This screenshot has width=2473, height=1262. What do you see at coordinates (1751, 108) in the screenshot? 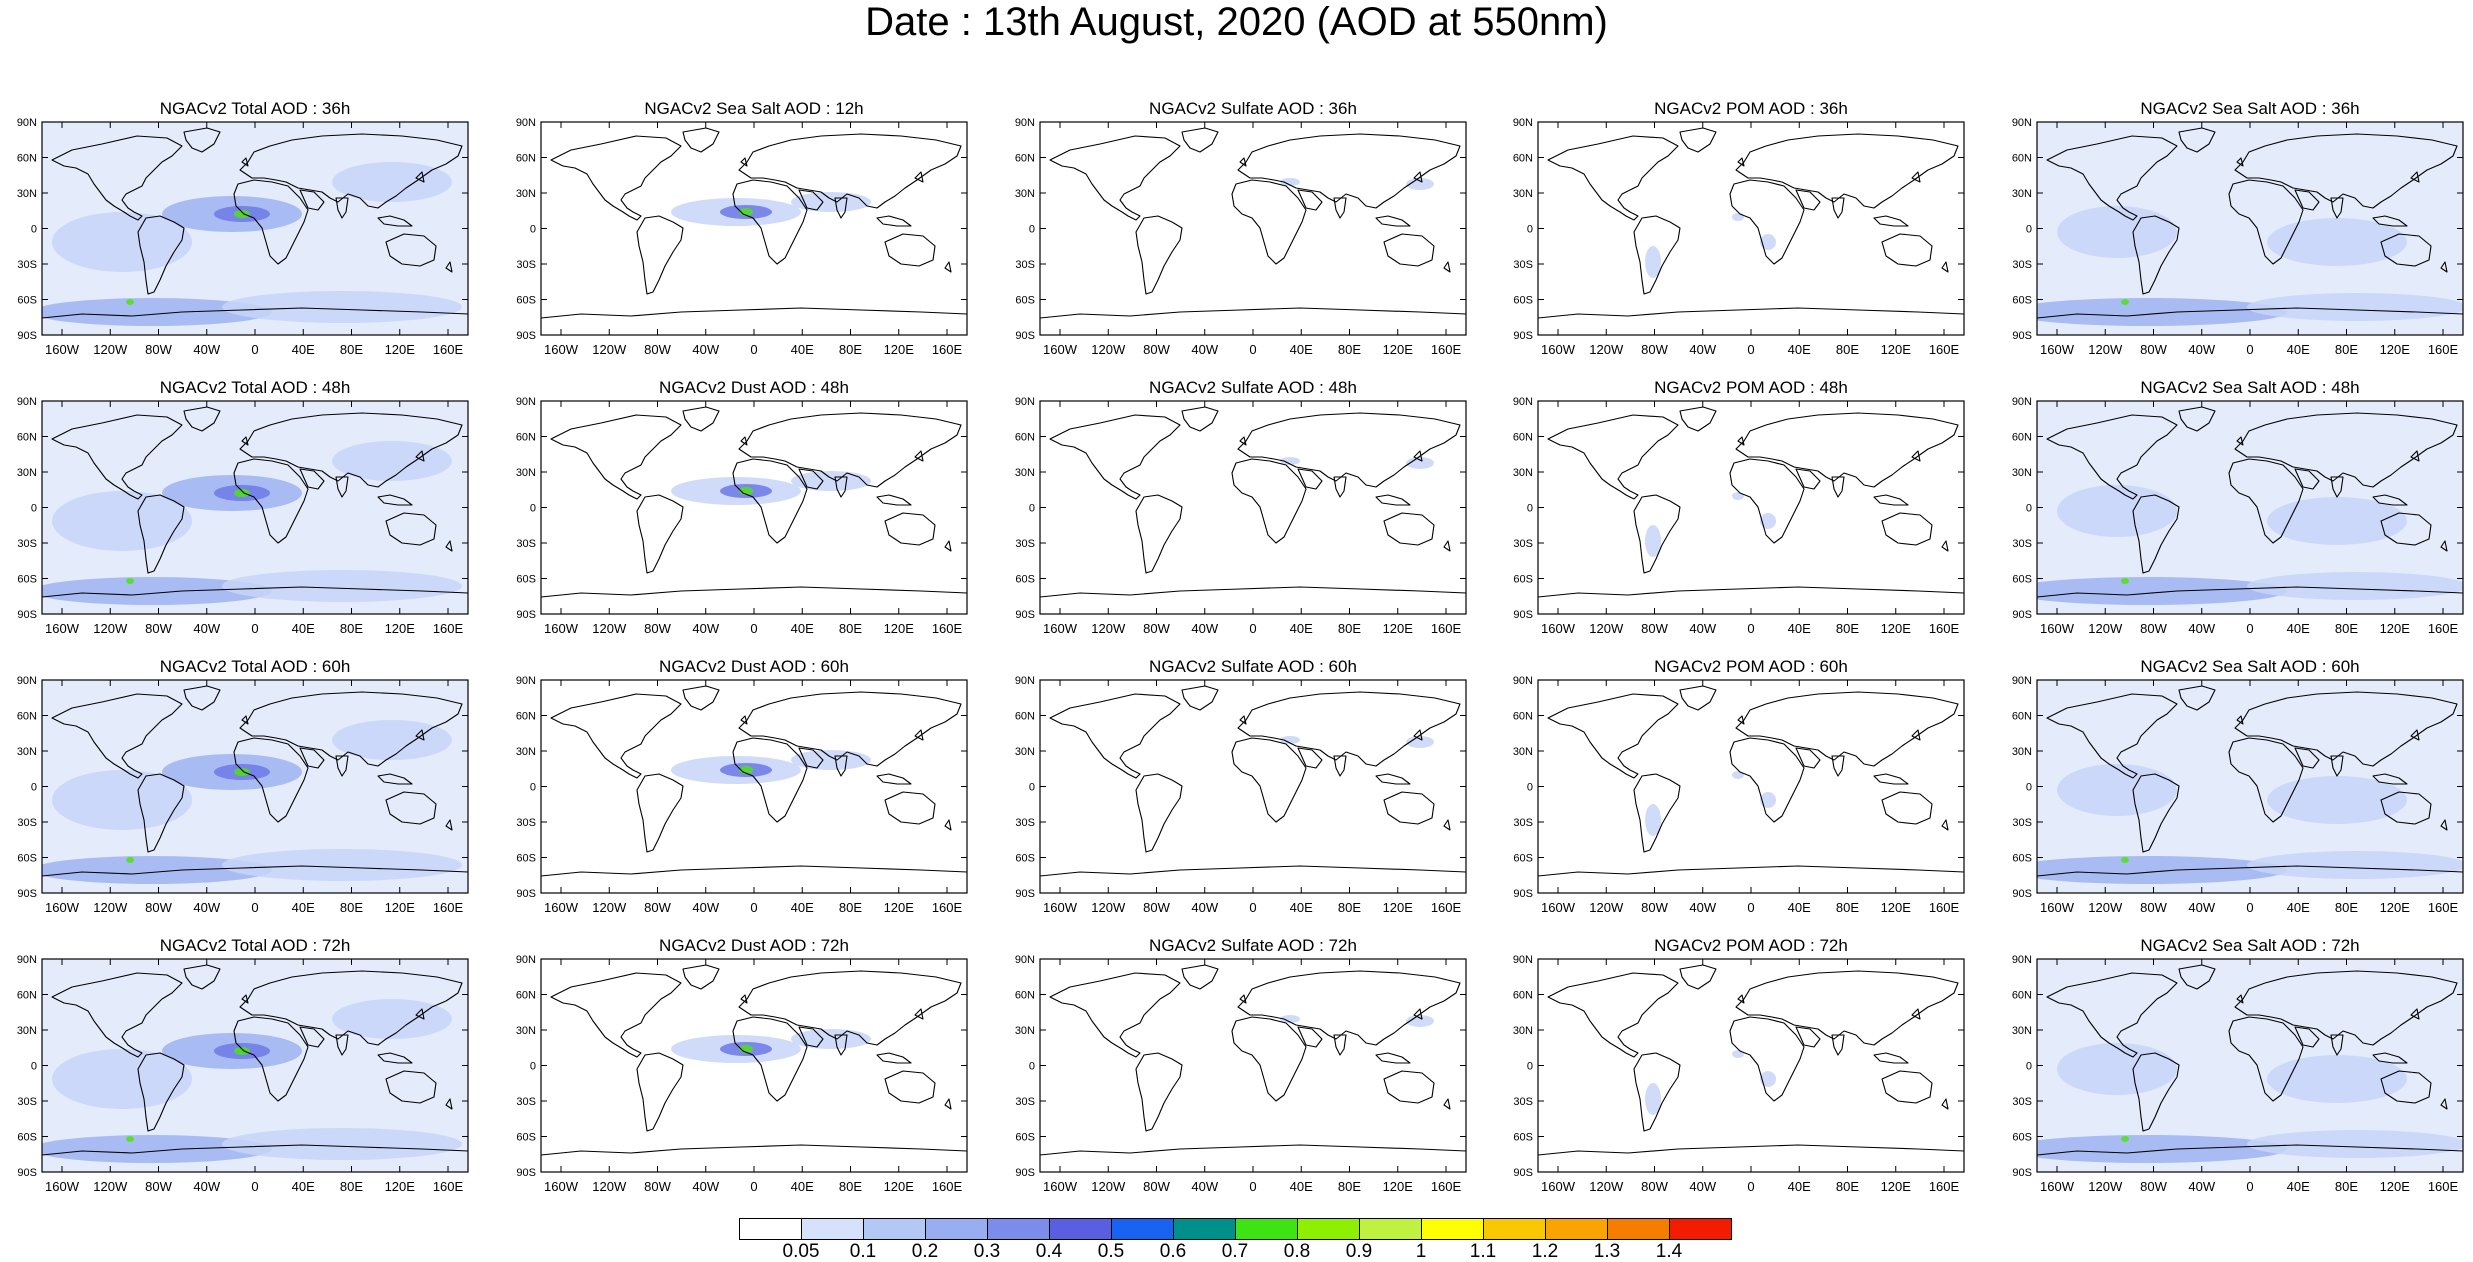
I see `panel-title: NGACv2 POM AOD : 36h` at bounding box center [1751, 108].